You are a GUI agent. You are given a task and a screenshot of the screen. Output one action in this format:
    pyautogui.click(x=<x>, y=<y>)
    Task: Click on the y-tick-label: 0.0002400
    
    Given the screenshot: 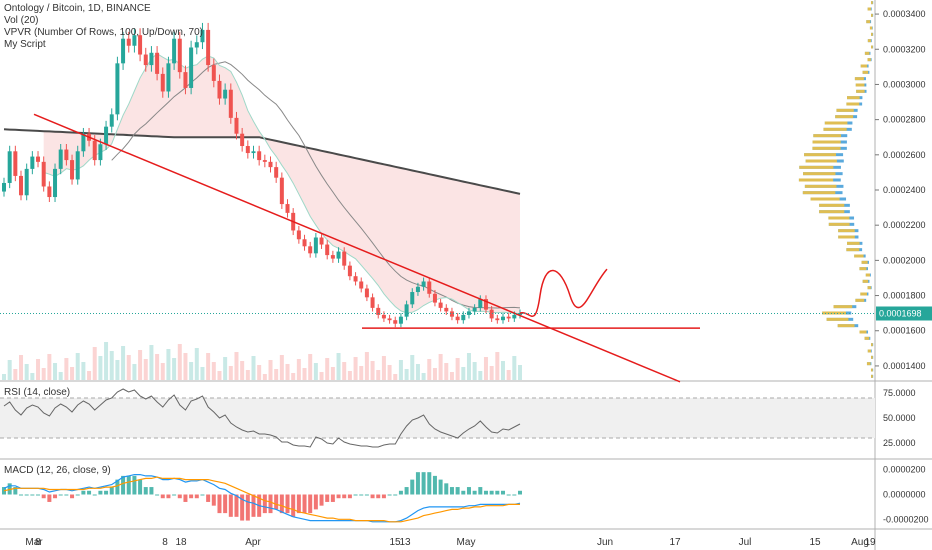 What is the action you would take?
    pyautogui.click(x=904, y=190)
    